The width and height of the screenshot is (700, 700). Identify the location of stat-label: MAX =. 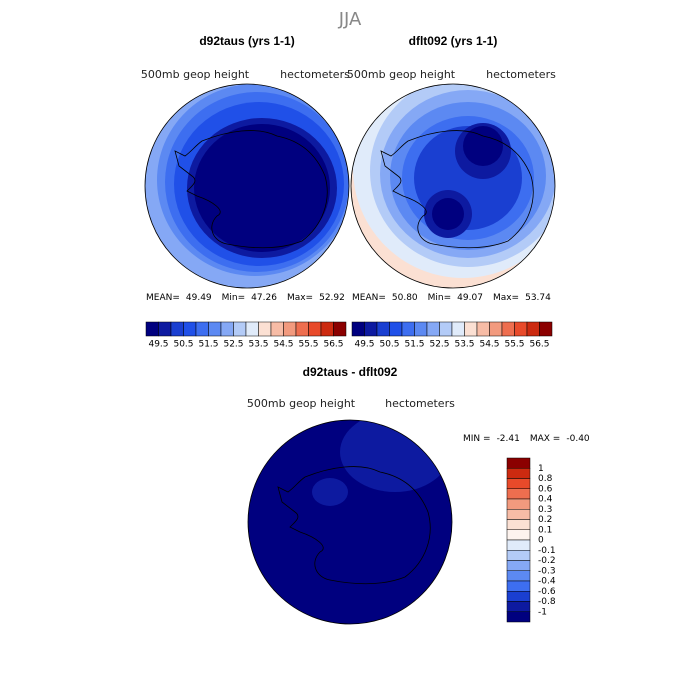
(545, 439).